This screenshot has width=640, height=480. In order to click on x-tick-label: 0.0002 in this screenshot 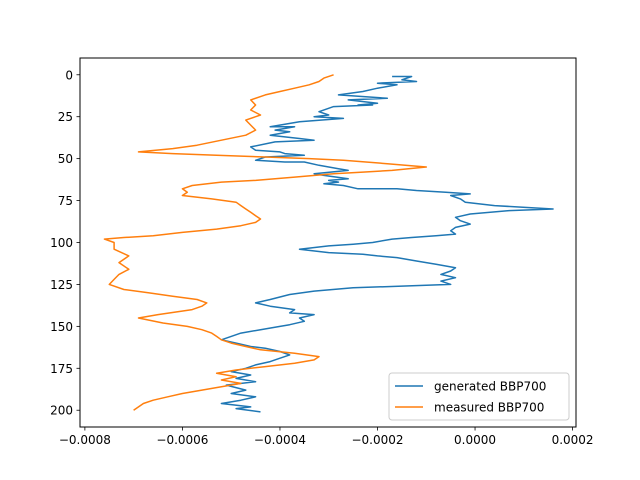, I will do `click(573, 440)`.